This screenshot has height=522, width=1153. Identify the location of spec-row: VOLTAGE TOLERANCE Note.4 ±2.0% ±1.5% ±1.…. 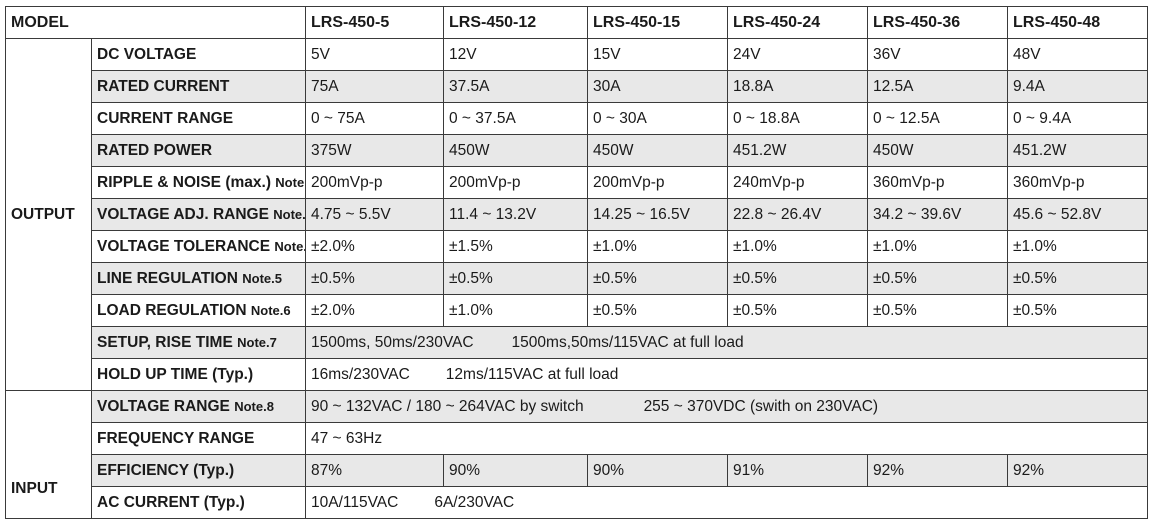
(577, 246).